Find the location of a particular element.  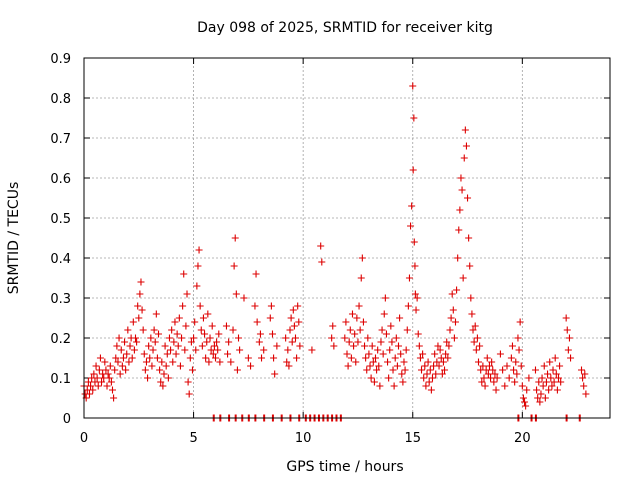

x-tick-label: 20 is located at coordinates (522, 438).